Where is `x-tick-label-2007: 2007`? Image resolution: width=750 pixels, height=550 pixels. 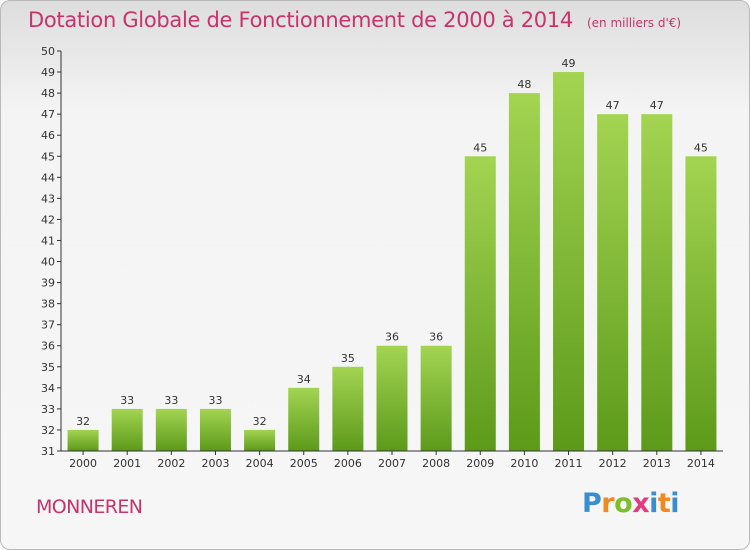
x-tick-label-2007: 2007 is located at coordinates (392, 463).